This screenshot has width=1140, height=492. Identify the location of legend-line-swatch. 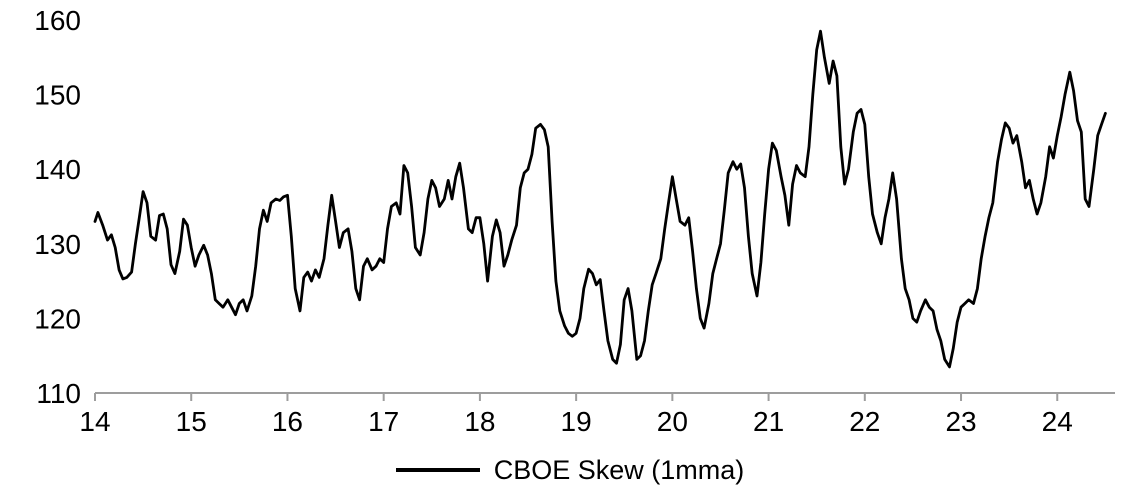
(437, 470).